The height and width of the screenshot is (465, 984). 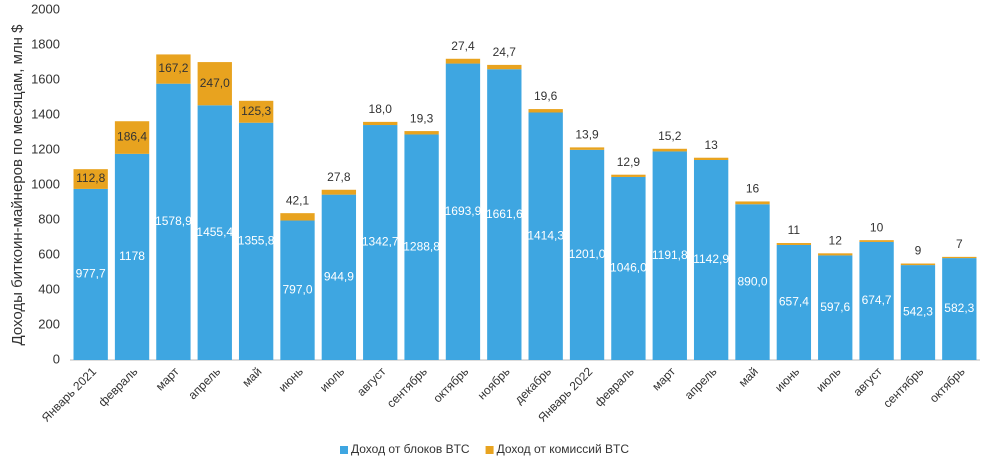 I want to click on value-label: 7, so click(x=959, y=244).